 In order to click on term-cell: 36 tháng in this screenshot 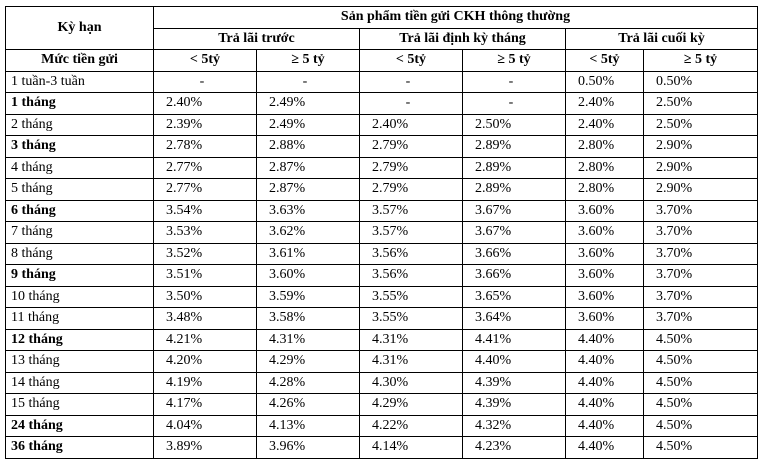, I will do `click(79, 447)`.